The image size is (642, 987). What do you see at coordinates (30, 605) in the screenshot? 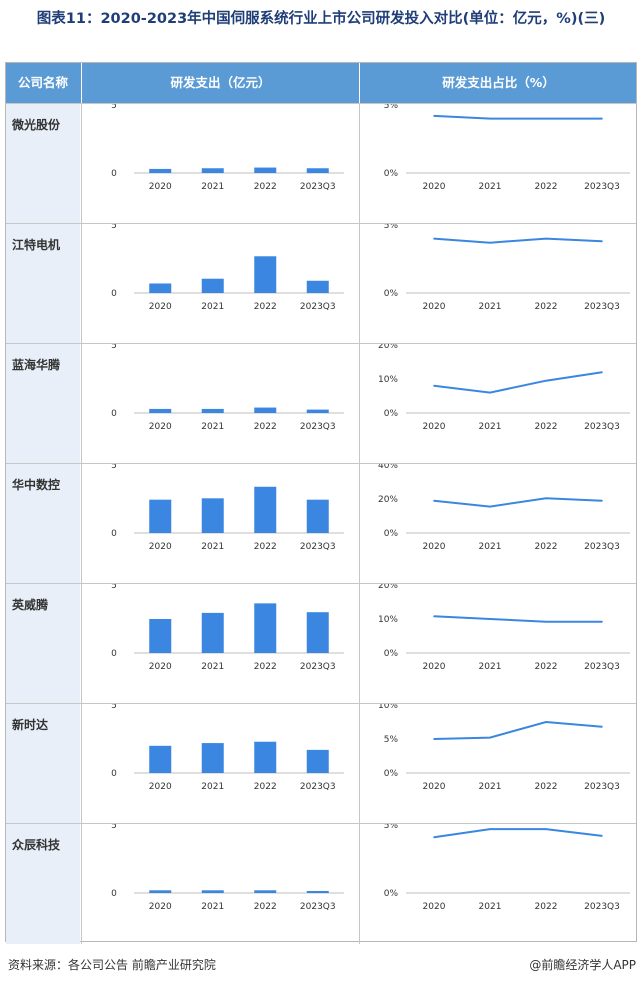
I see `company-name: 英威腾` at bounding box center [30, 605].